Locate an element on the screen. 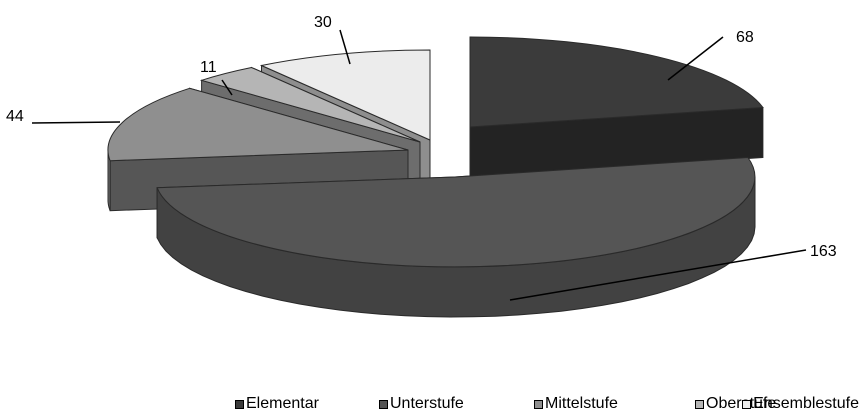 This screenshot has width=861, height=417. data-label-unterstufe: 163 is located at coordinates (823, 251).